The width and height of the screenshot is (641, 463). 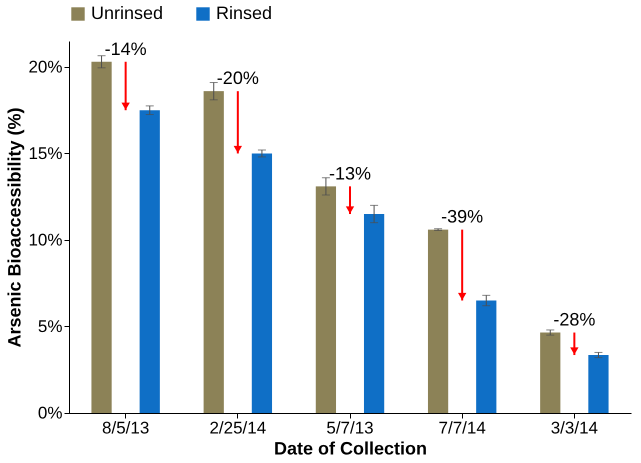 What do you see at coordinates (125, 48) in the screenshot?
I see `annotation: -14%` at bounding box center [125, 48].